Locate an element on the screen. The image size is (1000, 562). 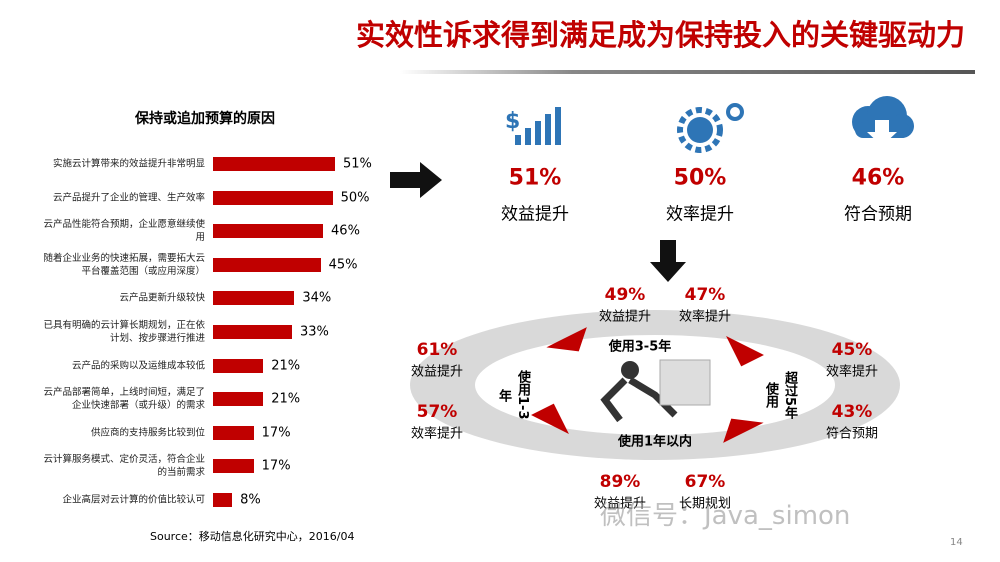
summary-label: 效率提升 is located at coordinates (700, 214).